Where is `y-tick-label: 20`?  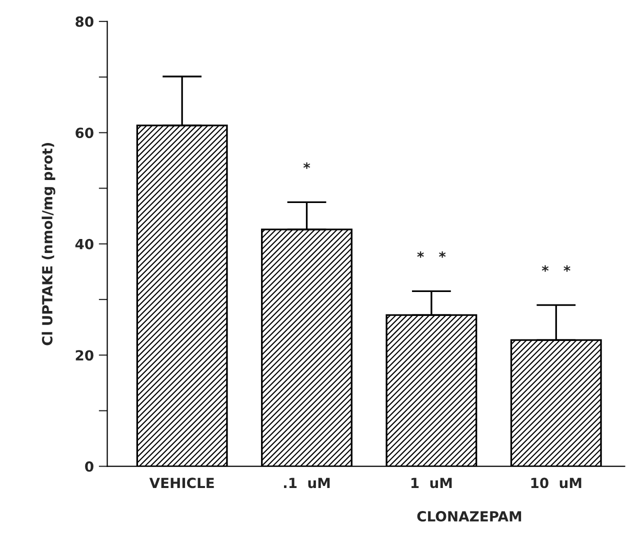 y-tick-label: 20 is located at coordinates (85, 355).